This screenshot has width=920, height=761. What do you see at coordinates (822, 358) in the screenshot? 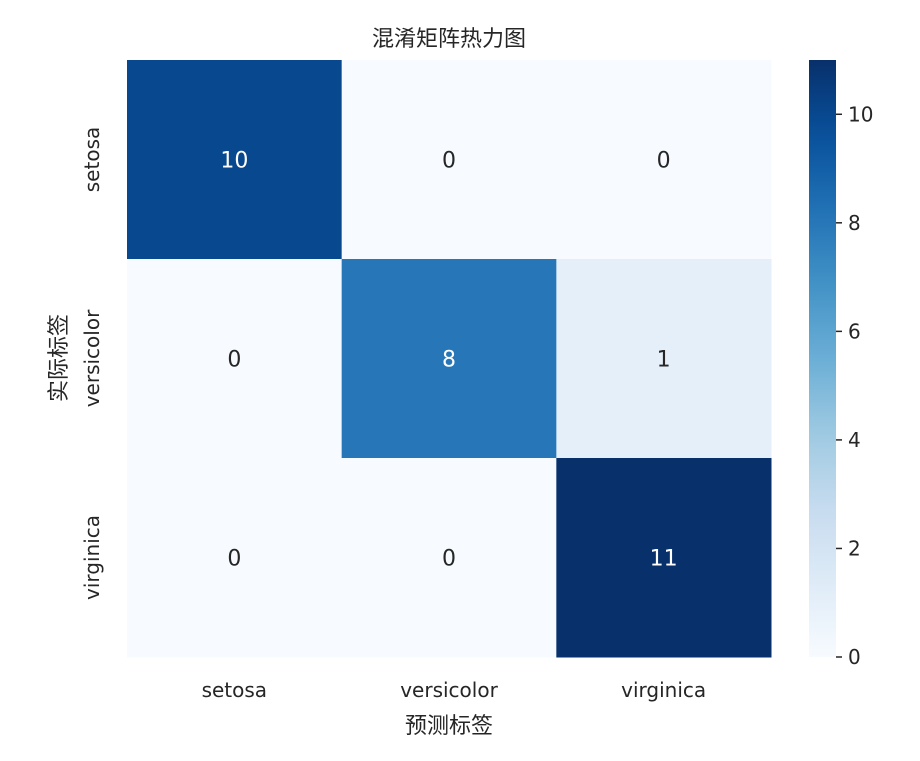
I see `colorbar` at bounding box center [822, 358].